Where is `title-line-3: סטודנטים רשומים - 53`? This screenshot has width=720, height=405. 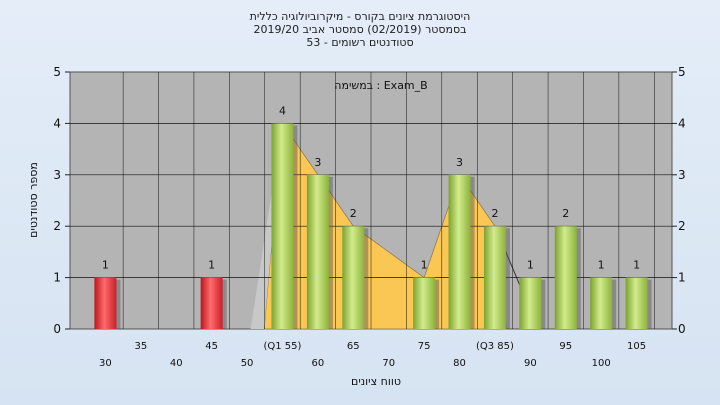
title-line-3: סטודנטים רשומים - 53 is located at coordinates (360, 42).